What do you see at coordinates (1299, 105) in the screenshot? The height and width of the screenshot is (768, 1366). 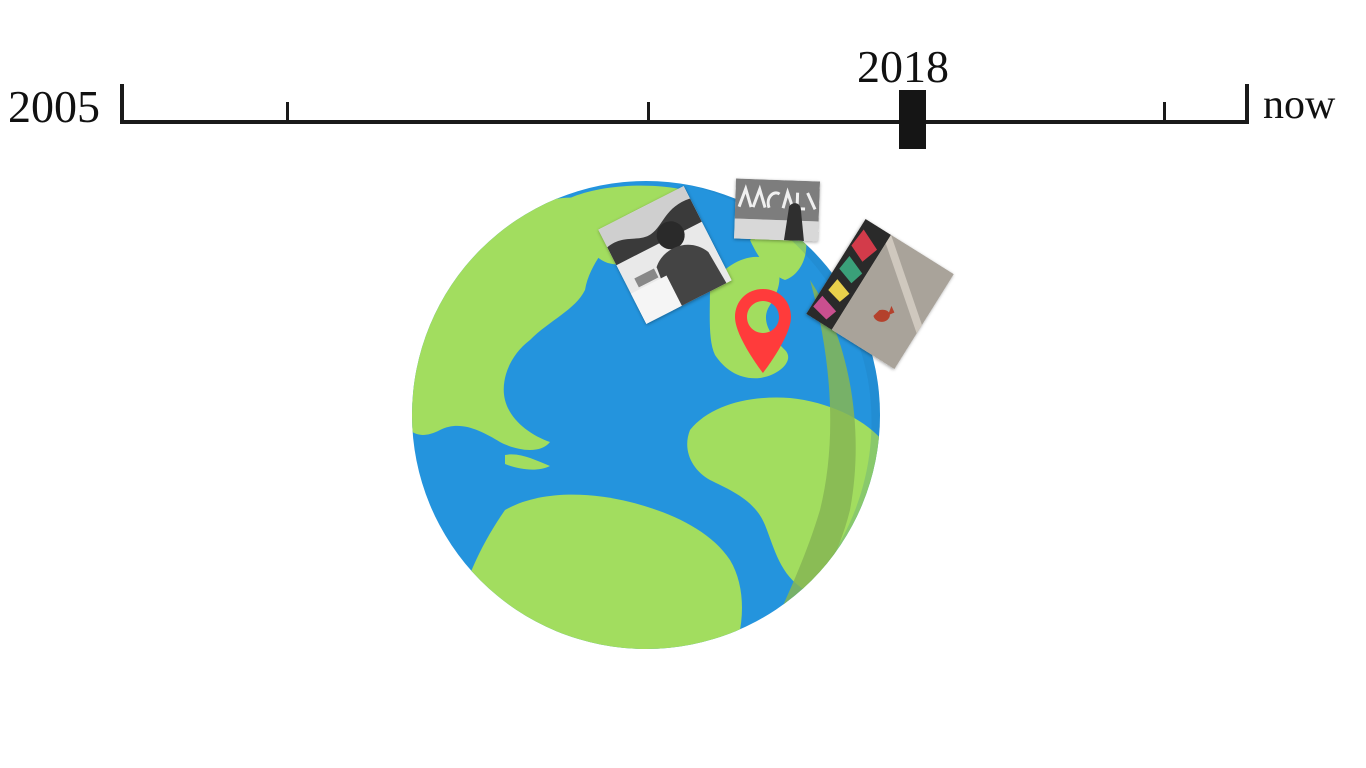 I see `timeline-end-label: now` at bounding box center [1299, 105].